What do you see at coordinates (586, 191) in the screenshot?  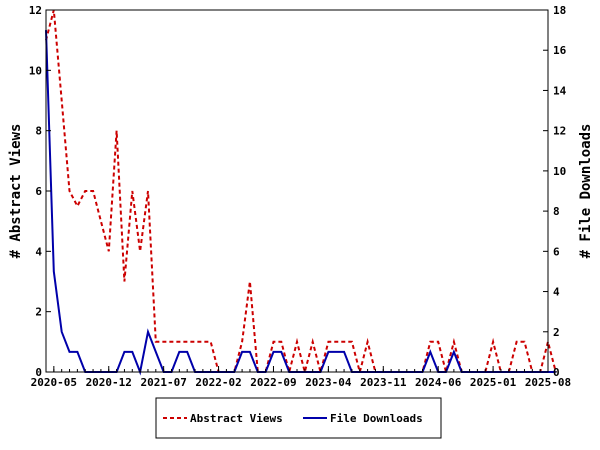 I see `y-right-axis-title: # File Downloads` at bounding box center [586, 191].